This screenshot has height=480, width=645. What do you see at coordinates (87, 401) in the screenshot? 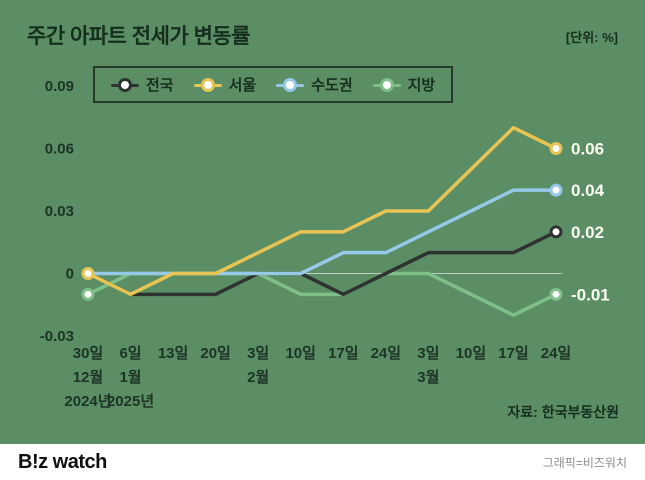
I see `x-tick-year-label: 2024년` at bounding box center [87, 401].